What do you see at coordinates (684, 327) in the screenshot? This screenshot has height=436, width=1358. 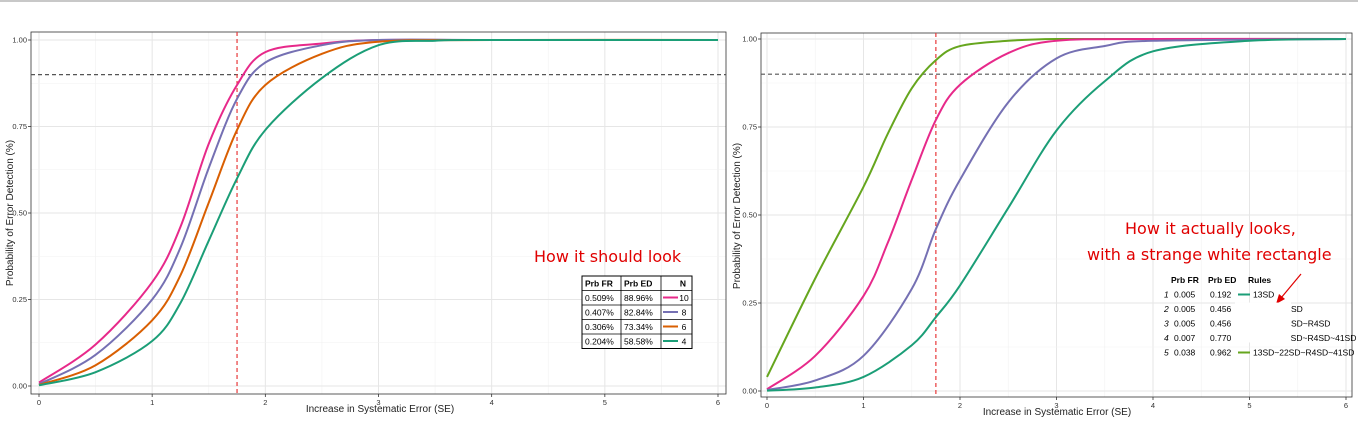 I see `legend-cell: 6` at bounding box center [684, 327].